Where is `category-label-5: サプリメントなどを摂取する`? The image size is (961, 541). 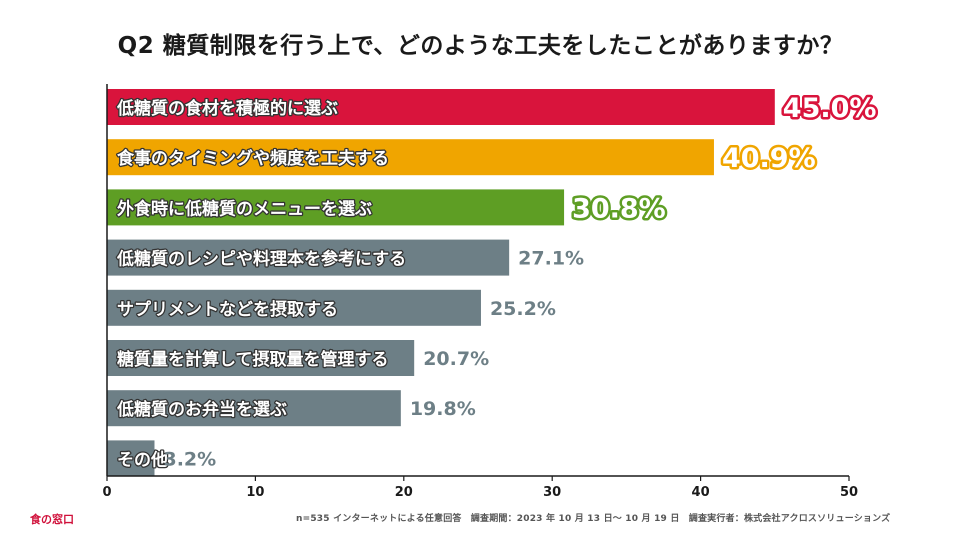
category-label-5: サプリメントなどを摂取する is located at coordinates (227, 309).